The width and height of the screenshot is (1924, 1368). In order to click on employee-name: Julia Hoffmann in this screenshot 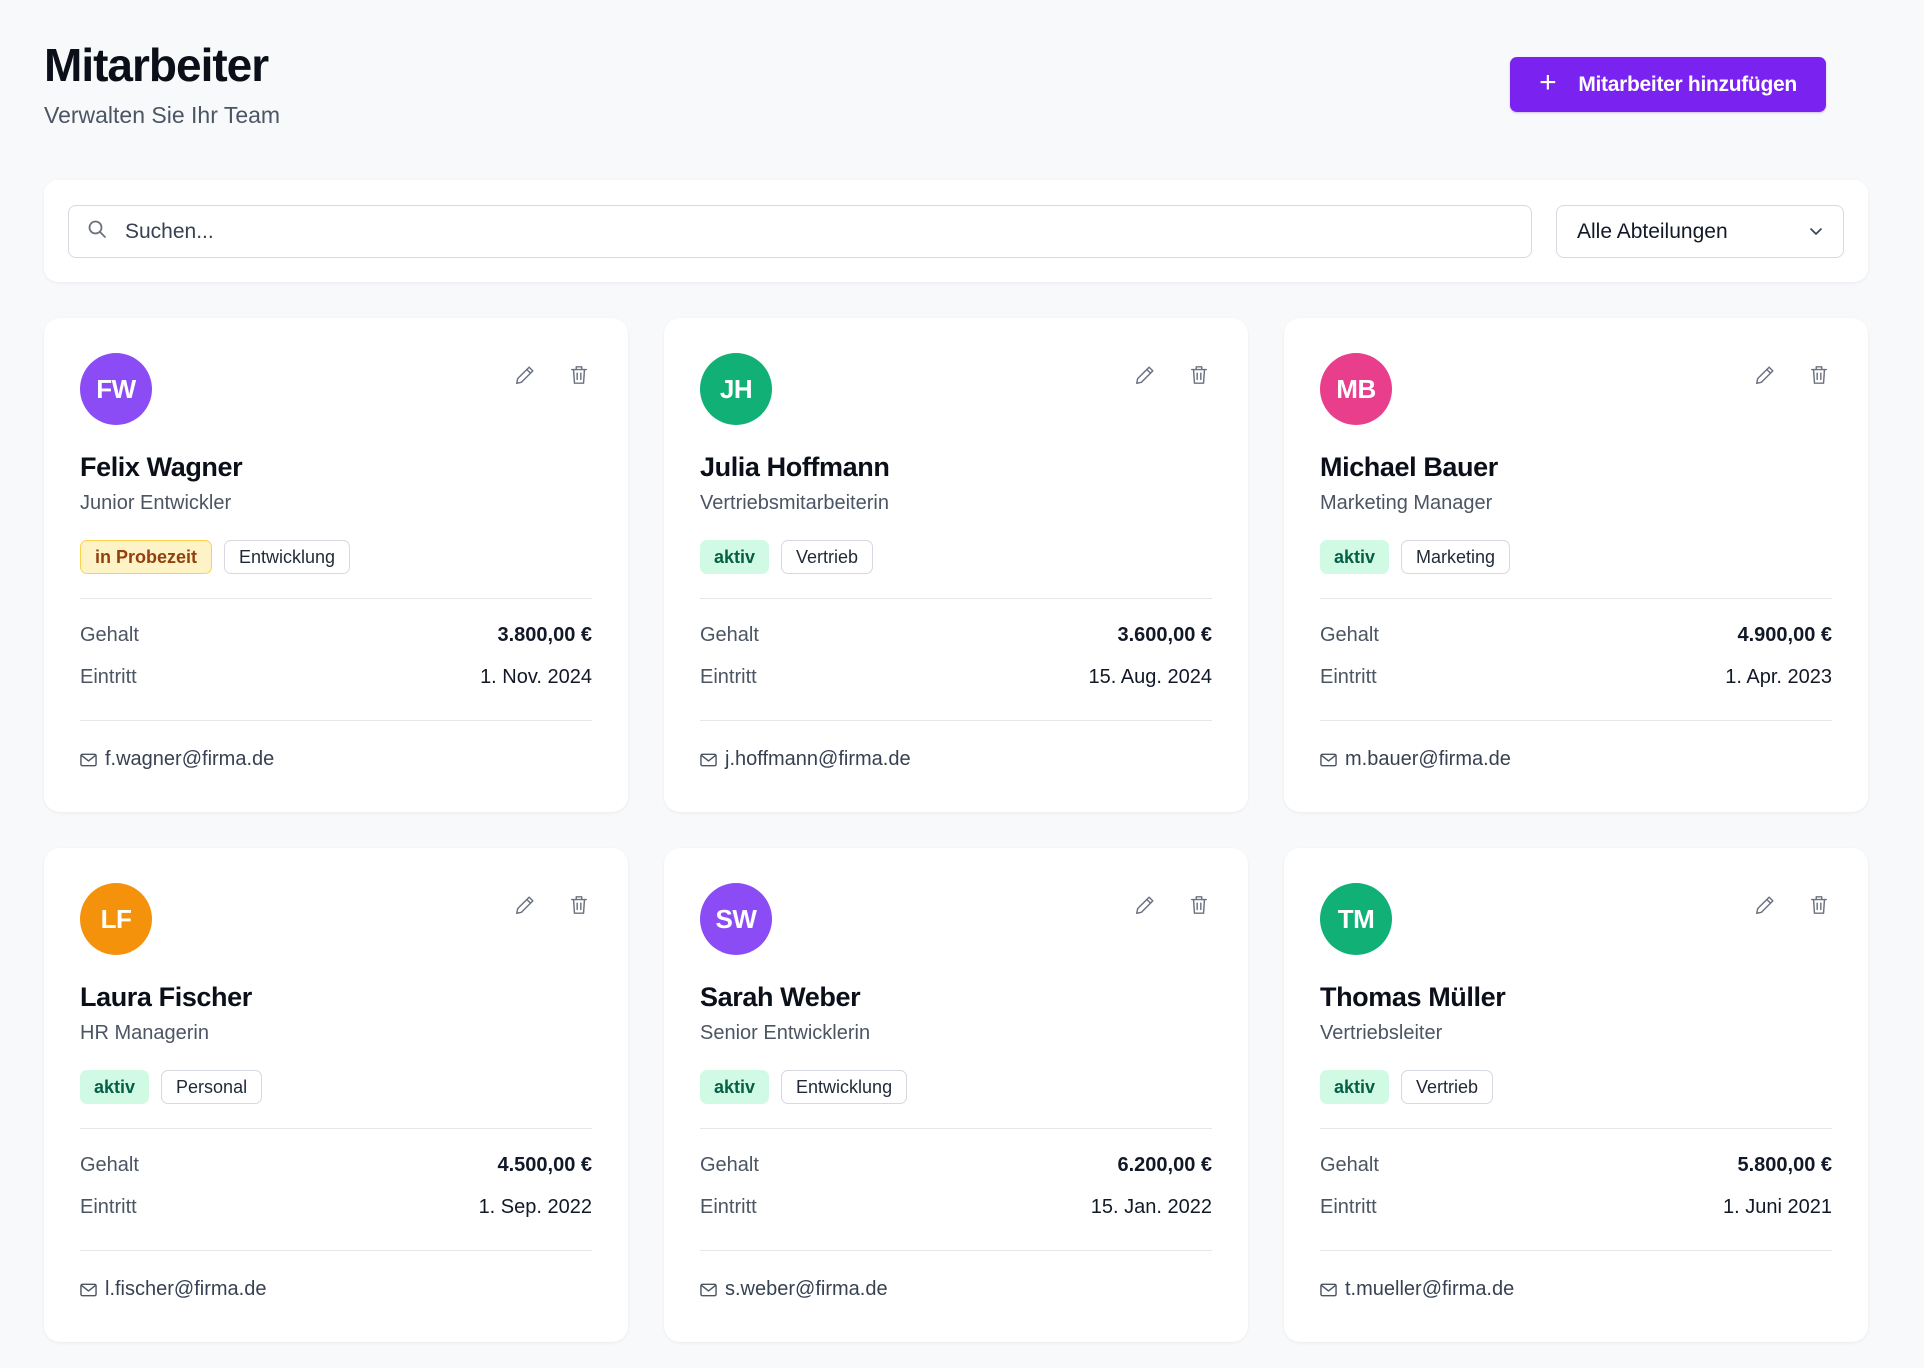, I will do `click(795, 467)`.